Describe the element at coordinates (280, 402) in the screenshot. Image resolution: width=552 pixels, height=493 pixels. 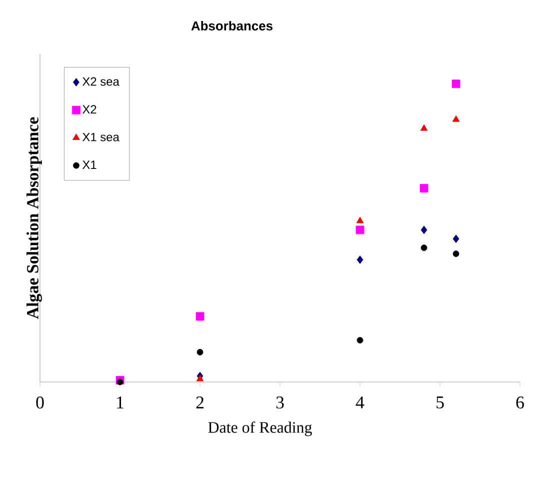
I see `x-tick-label: 3` at that location.